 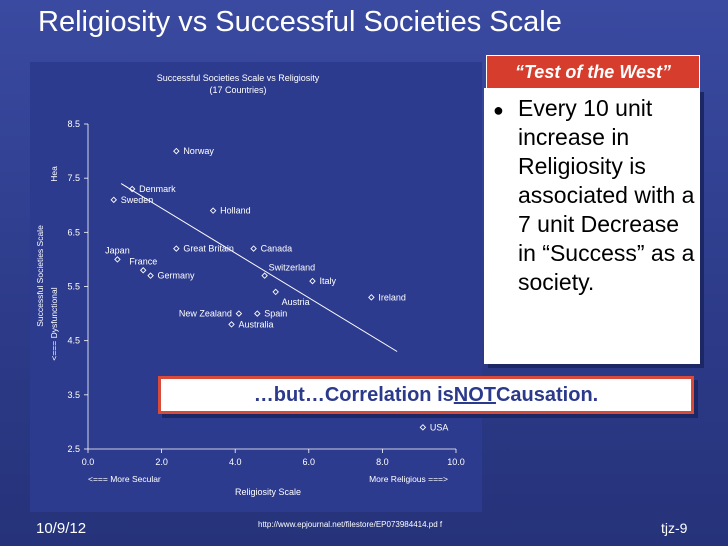 I want to click on correlation-callout: …but…Correlation is NOT Causation., so click(x=426, y=395).